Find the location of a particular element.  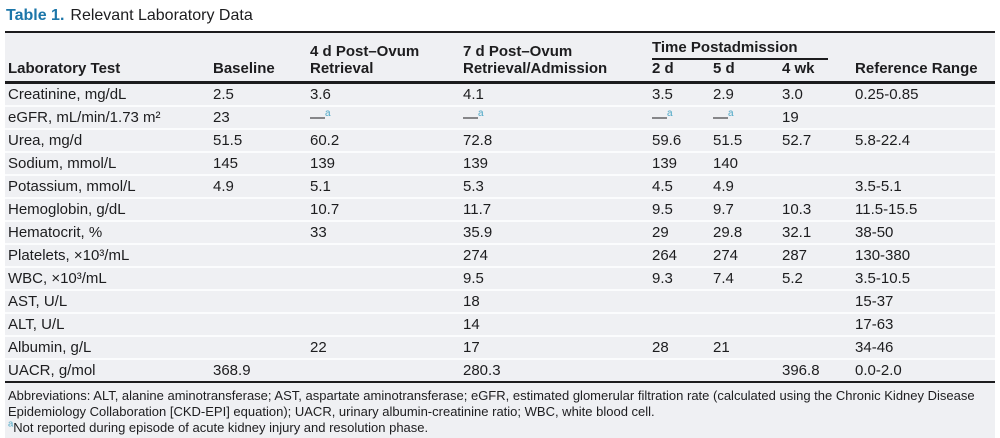

value-cell: 11.5-15.5 is located at coordinates (924, 209).